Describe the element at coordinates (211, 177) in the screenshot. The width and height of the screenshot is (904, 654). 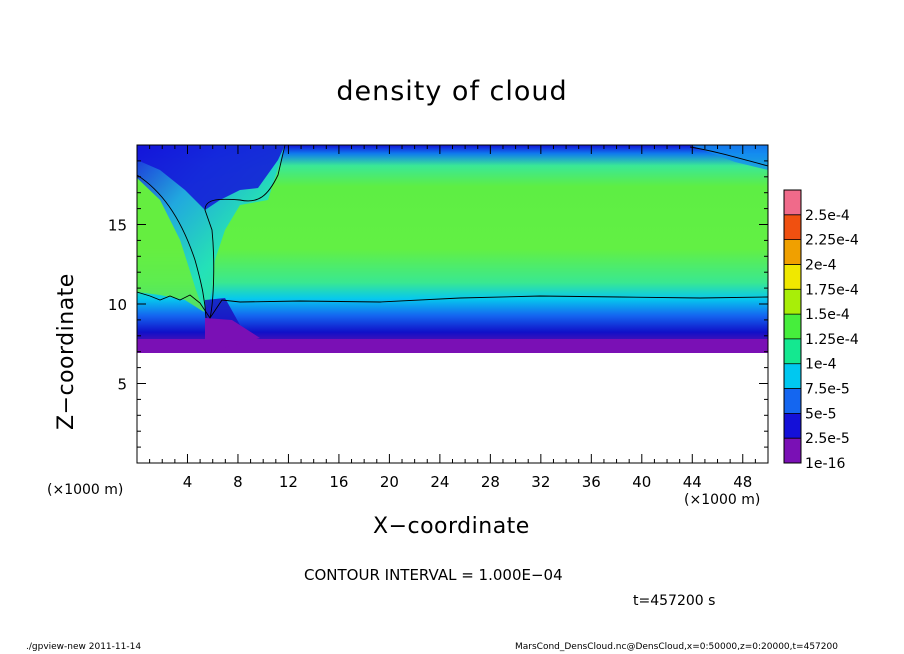
I see `dry-column-core` at that location.